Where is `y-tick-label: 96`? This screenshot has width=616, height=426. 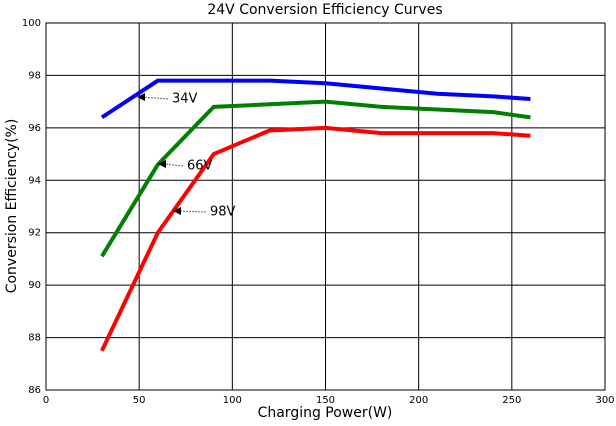
y-tick-label: 96 is located at coordinates (34, 128).